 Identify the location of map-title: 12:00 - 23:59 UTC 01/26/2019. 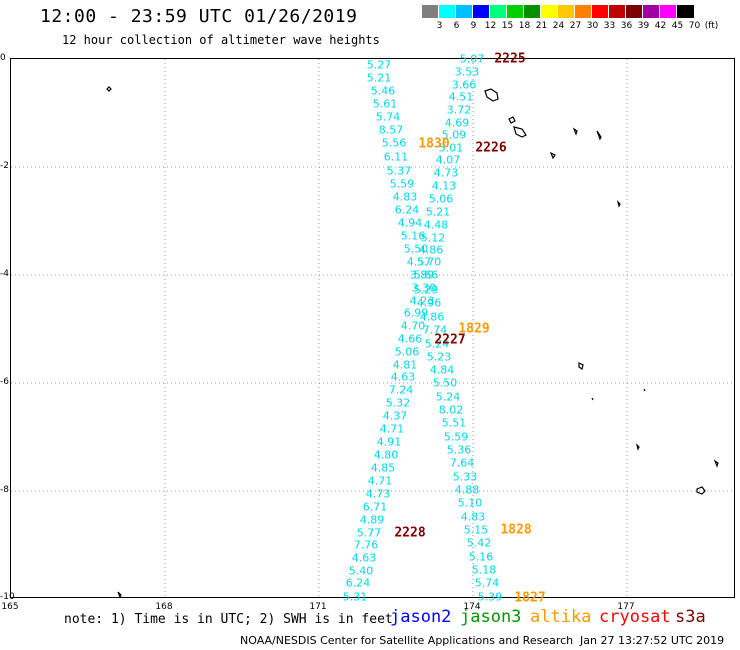
(199, 16).